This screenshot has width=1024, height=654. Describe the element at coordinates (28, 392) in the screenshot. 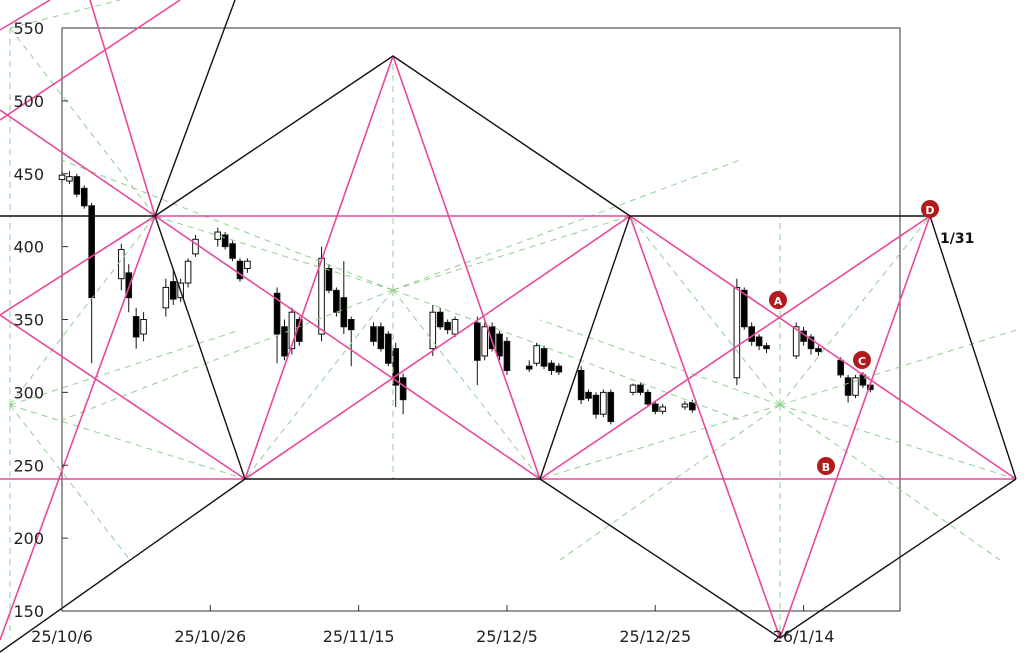

I see `y-tick-label: 300` at that location.